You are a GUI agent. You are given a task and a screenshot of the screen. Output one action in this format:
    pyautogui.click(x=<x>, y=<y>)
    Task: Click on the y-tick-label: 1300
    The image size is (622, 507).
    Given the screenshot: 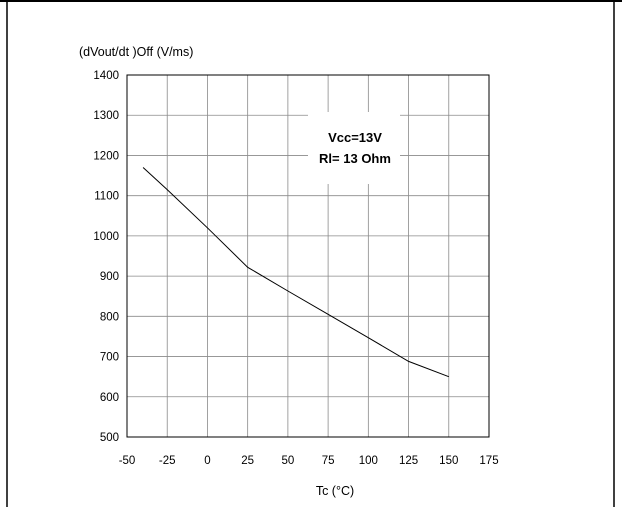 What is the action you would take?
    pyautogui.click(x=106, y=116)
    